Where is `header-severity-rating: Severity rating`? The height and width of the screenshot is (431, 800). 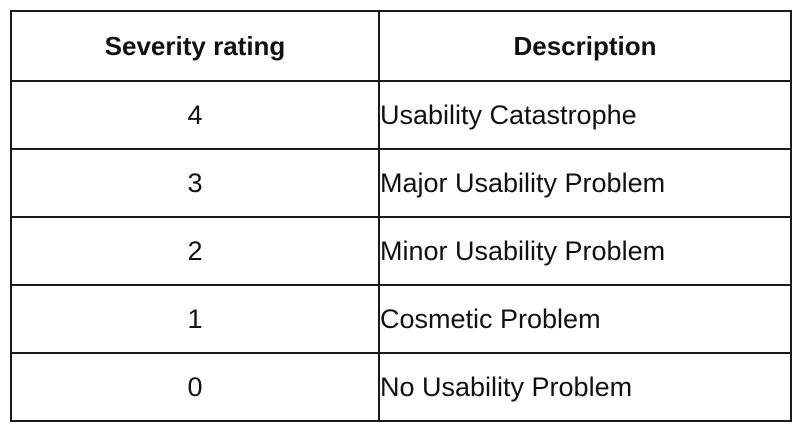
header-severity-rating: Severity rating is located at coordinates (195, 46).